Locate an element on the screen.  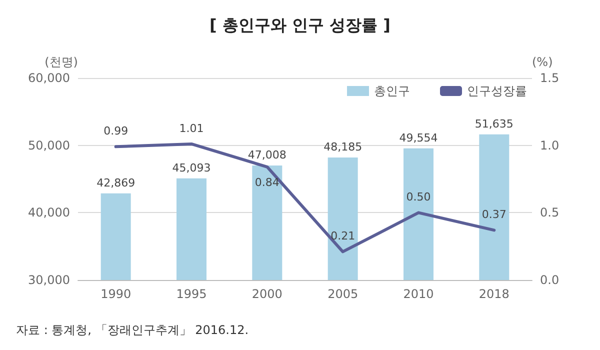
y2-tick-label: 0.5 is located at coordinates (550, 213).